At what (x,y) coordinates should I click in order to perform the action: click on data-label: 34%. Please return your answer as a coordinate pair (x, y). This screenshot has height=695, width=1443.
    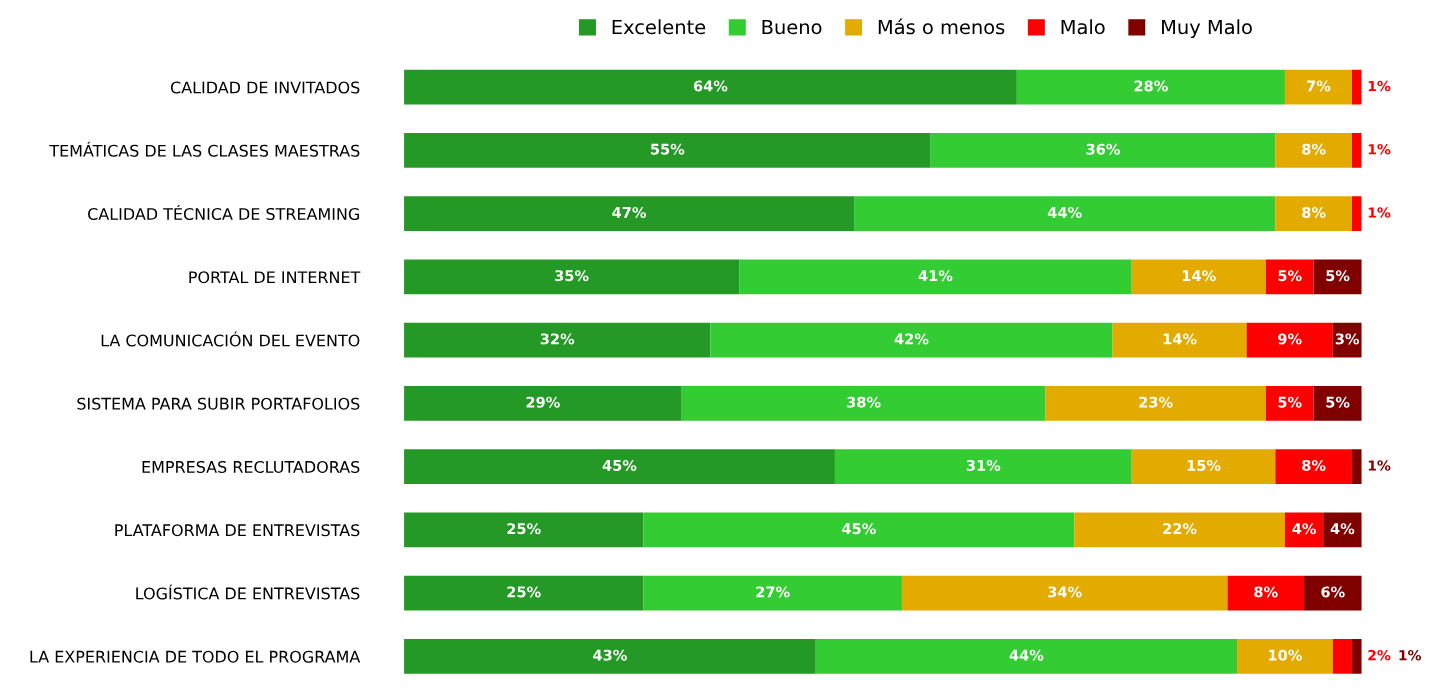
    Looking at the image, I should click on (1065, 592).